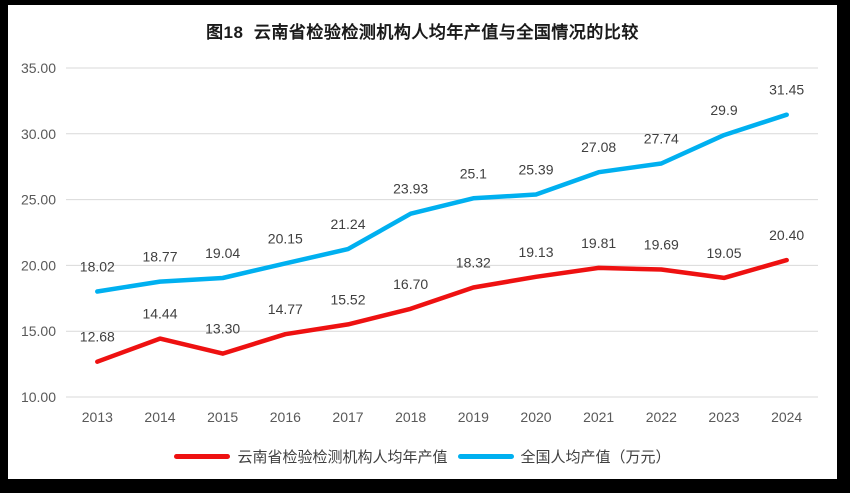 The height and width of the screenshot is (493, 850). I want to click on data-label: 19.13, so click(535, 252).